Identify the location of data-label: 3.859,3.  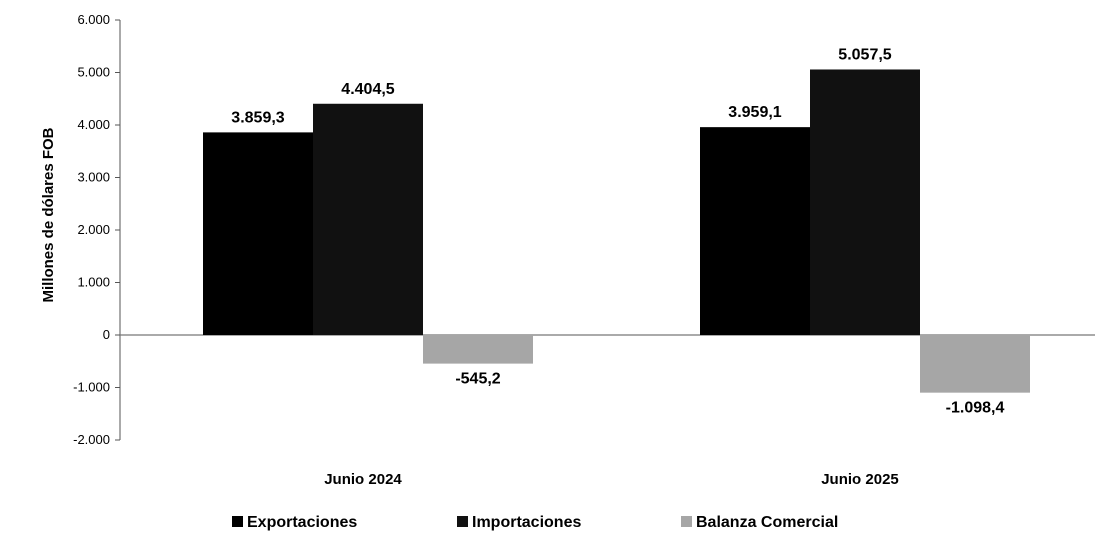
(257, 117).